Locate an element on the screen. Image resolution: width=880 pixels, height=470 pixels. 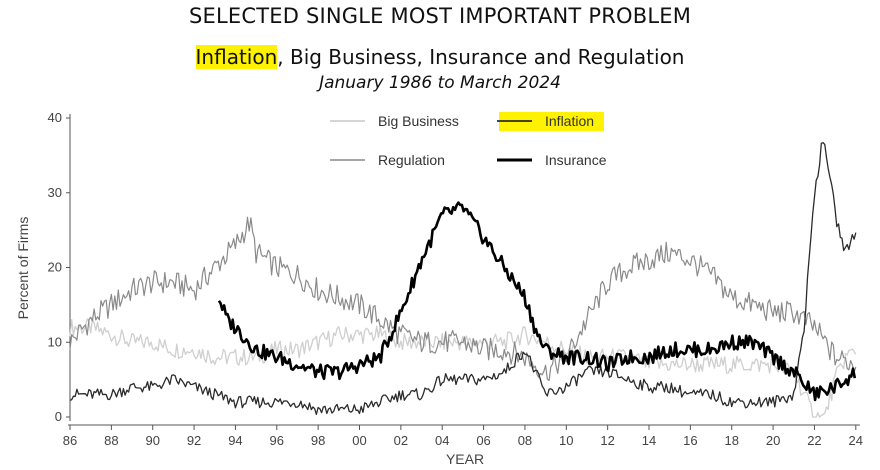
x-tick-label: 14 is located at coordinates (649, 440).